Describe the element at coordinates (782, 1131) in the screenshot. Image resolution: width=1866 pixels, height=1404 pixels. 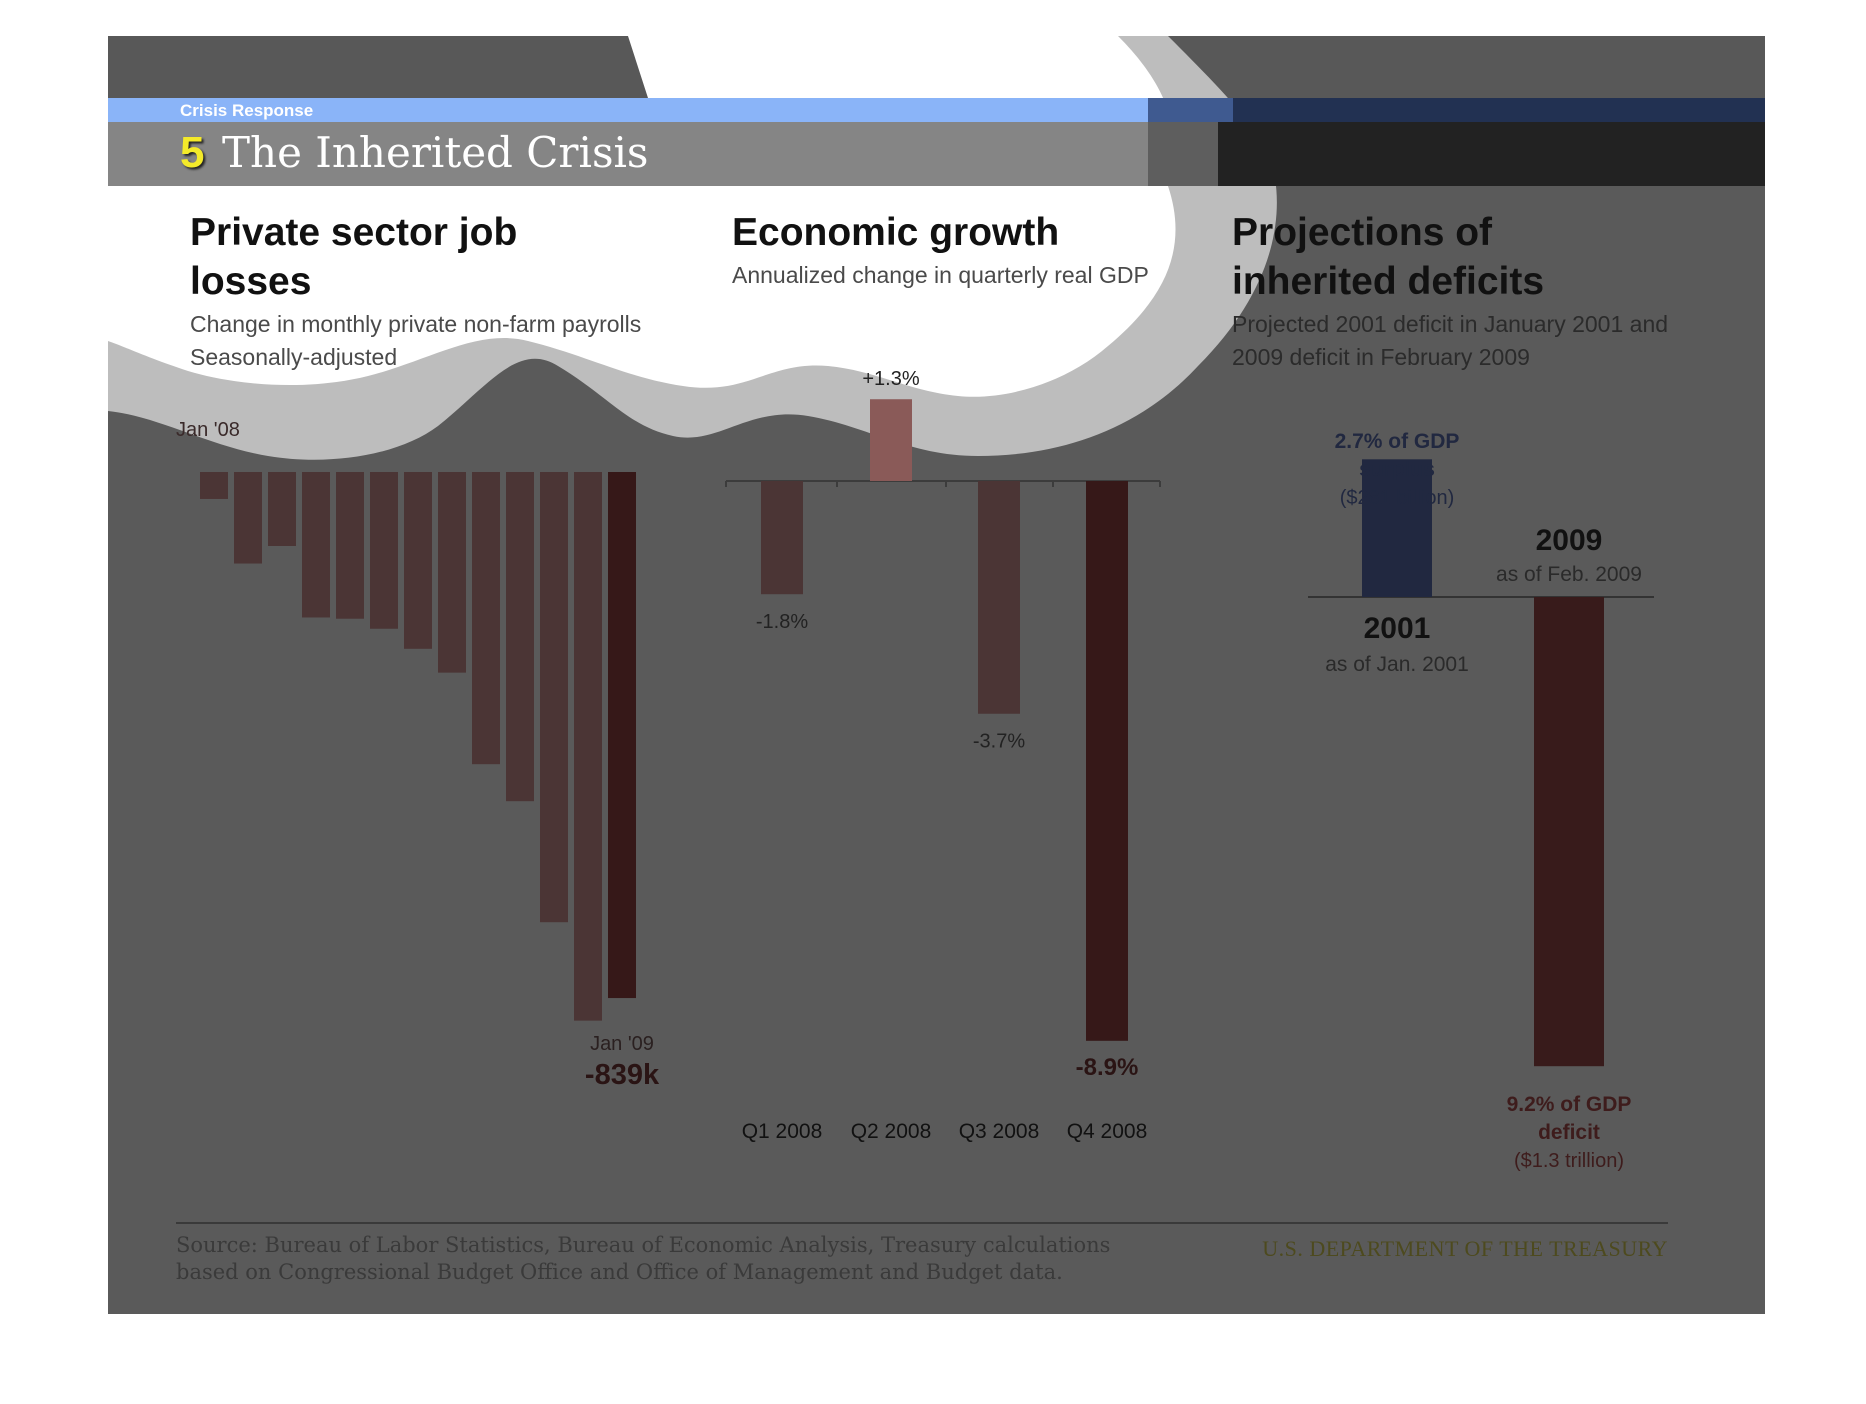
I see `gdp-category-label: Q1 2008` at that location.